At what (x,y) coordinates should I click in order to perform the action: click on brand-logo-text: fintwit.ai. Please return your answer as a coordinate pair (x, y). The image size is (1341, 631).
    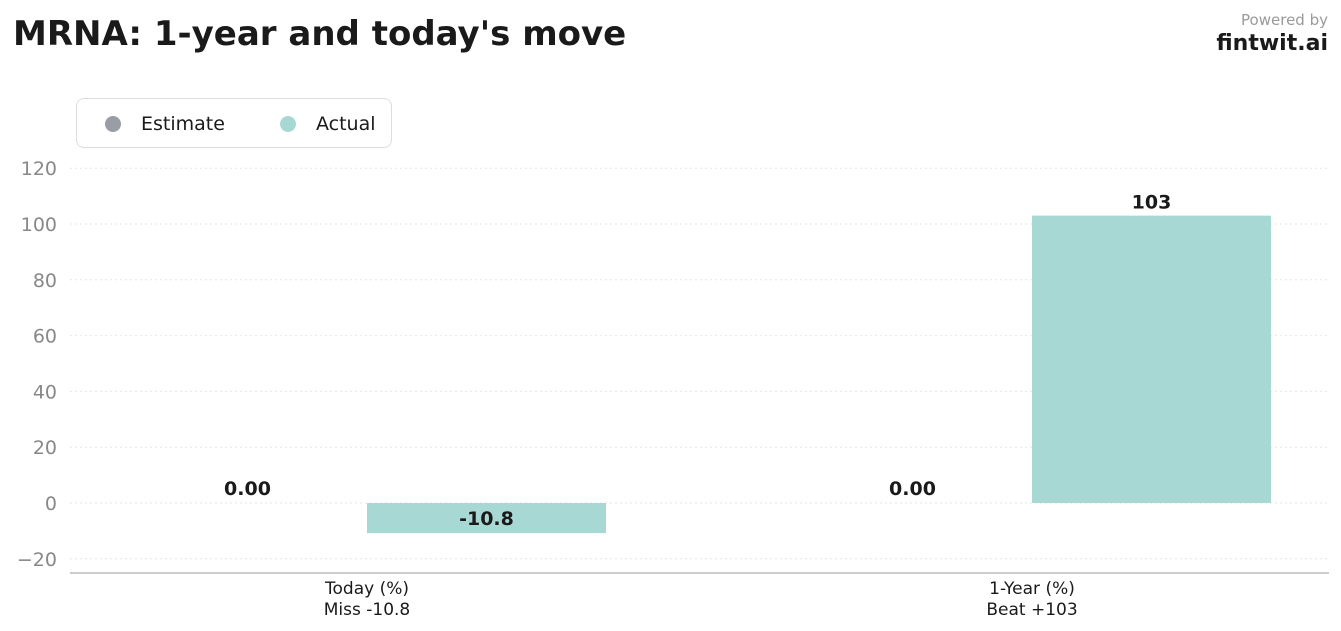
    Looking at the image, I should click on (1272, 43).